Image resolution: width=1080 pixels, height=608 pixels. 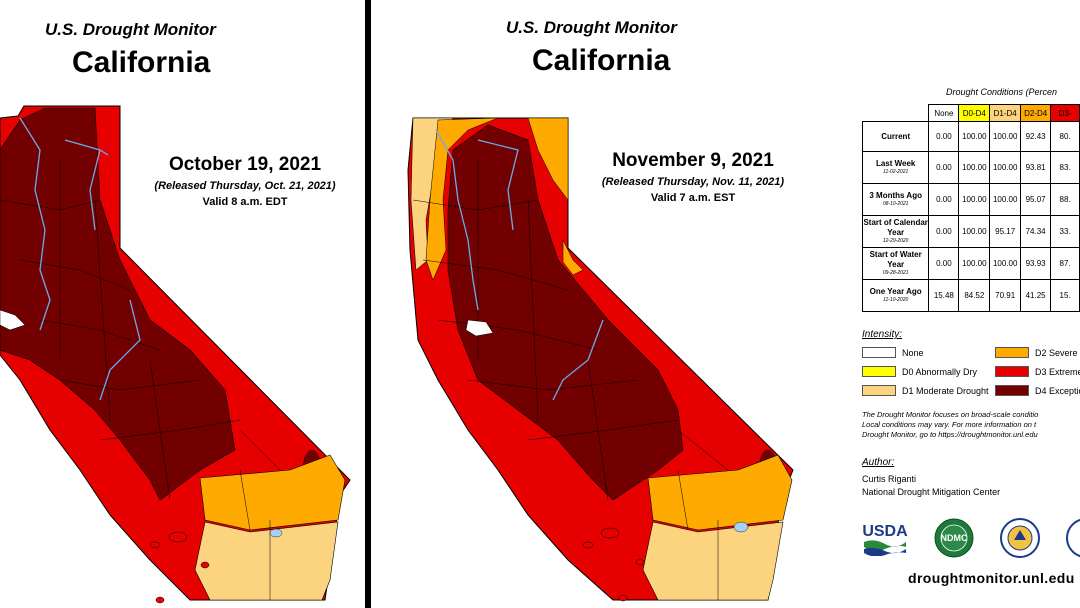 I want to click on stats-cell: 93.93, so click(x=1036, y=263).